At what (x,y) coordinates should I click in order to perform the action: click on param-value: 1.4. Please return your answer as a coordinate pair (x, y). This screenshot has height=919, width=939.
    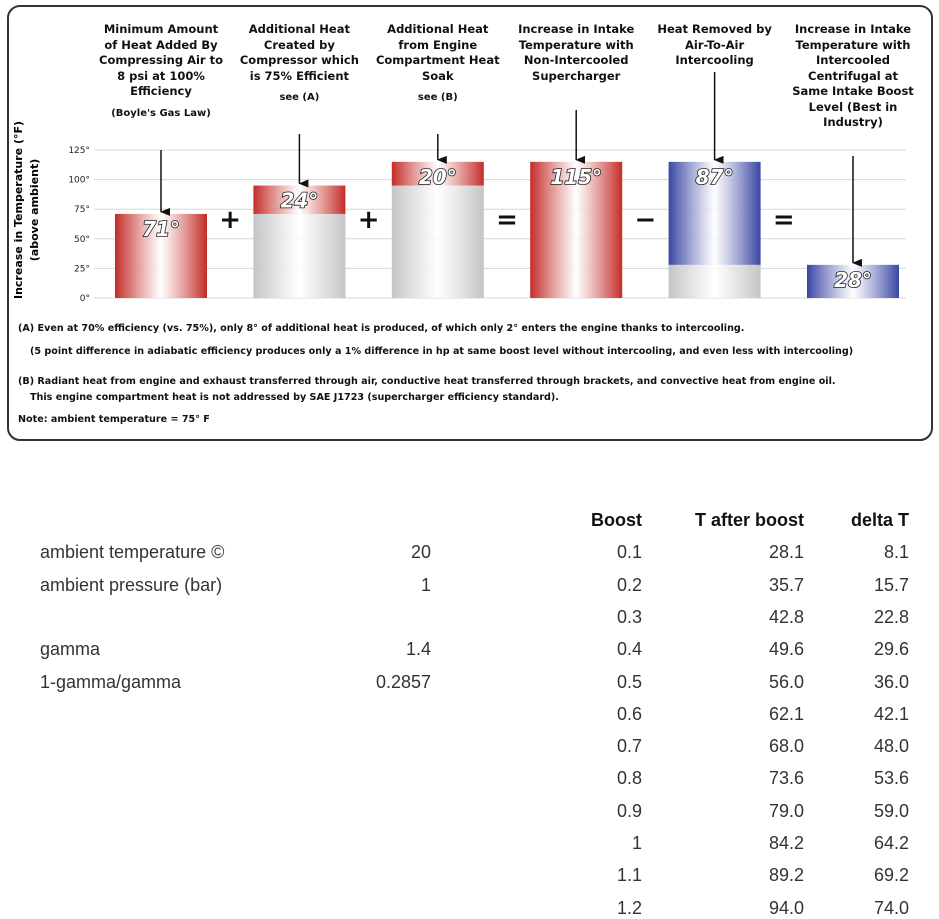
    Looking at the image, I should click on (418, 649).